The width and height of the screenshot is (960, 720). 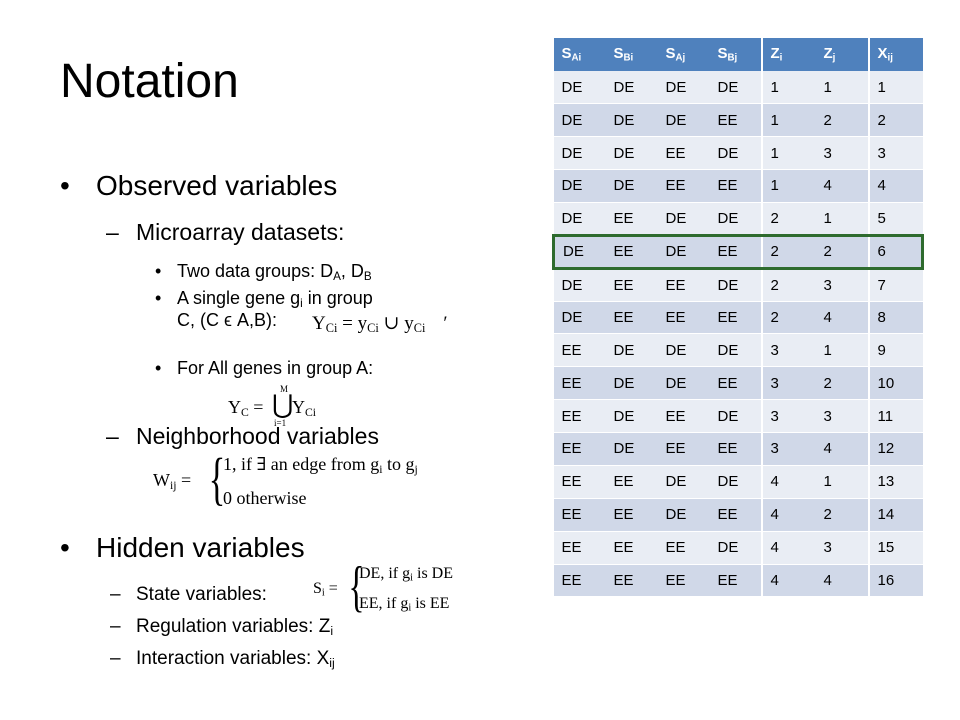 I want to click on microarray-datasets-label: Microarray datasets:, so click(x=225, y=232).